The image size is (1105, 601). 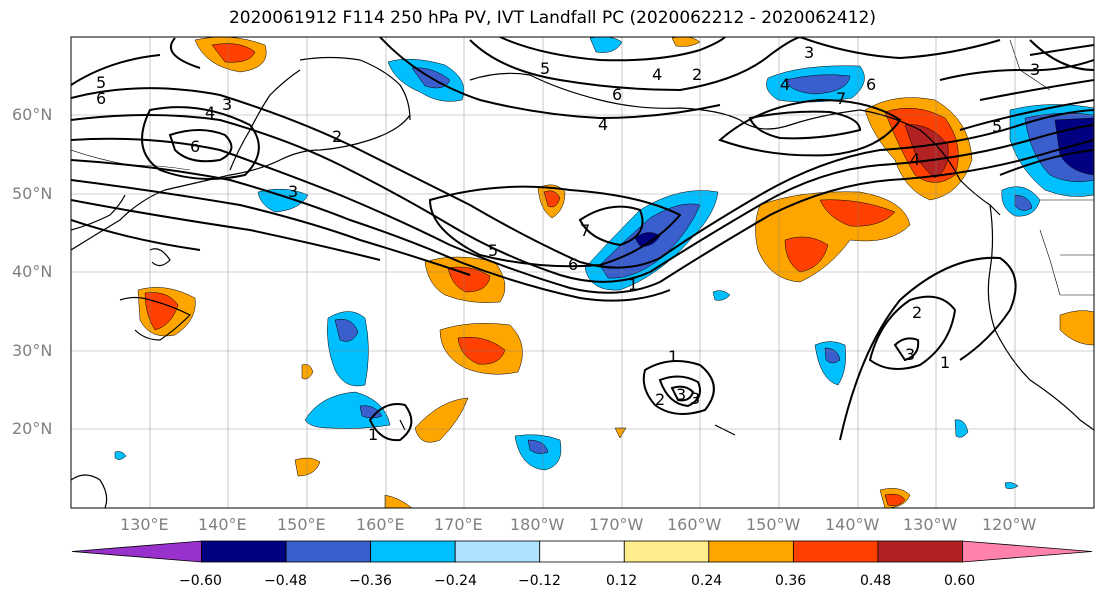 What do you see at coordinates (380, 524) in the screenshot?
I see `lon-label: 160°E` at bounding box center [380, 524].